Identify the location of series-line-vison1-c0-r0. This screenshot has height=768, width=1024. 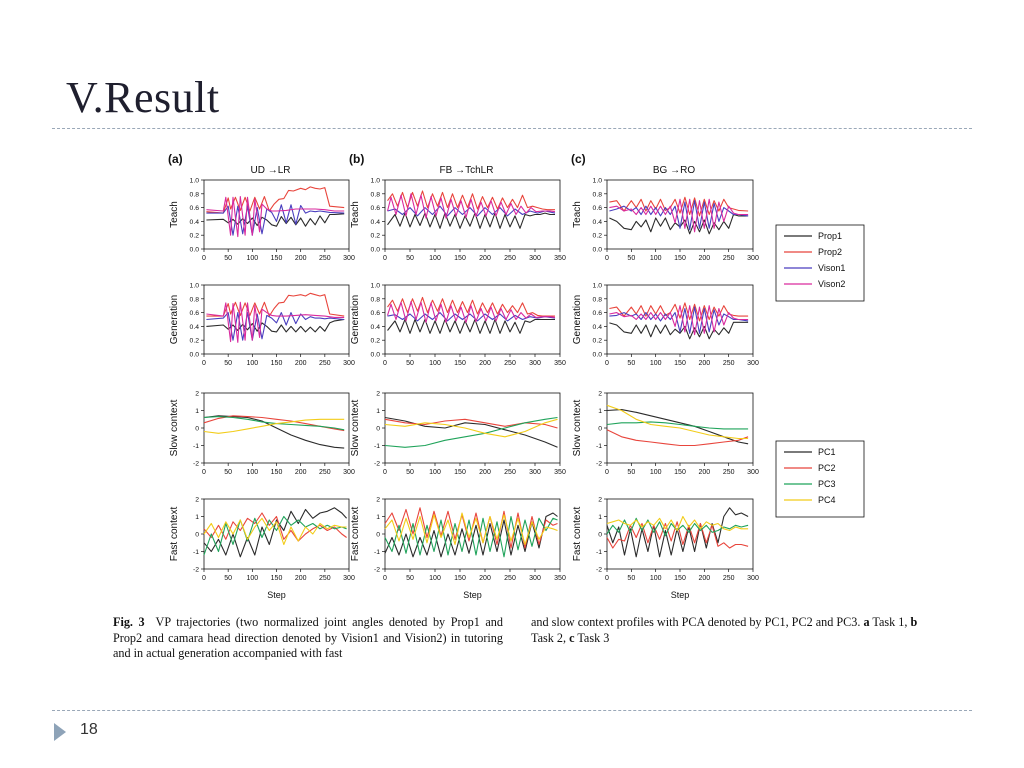
(275, 220).